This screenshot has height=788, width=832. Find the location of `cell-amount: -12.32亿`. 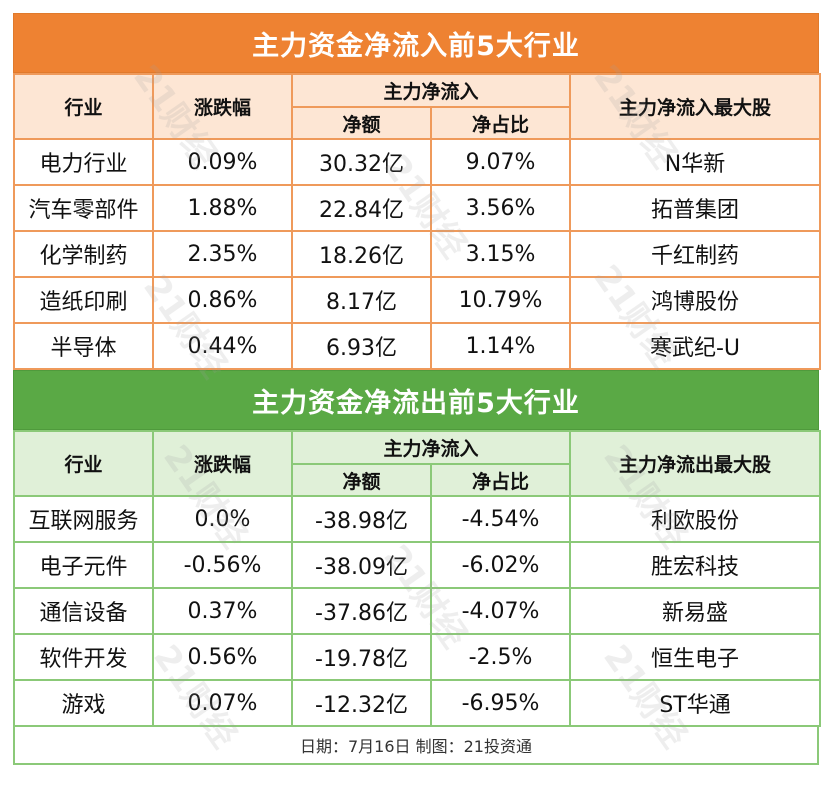

cell-amount: -12.32亿 is located at coordinates (361, 703).